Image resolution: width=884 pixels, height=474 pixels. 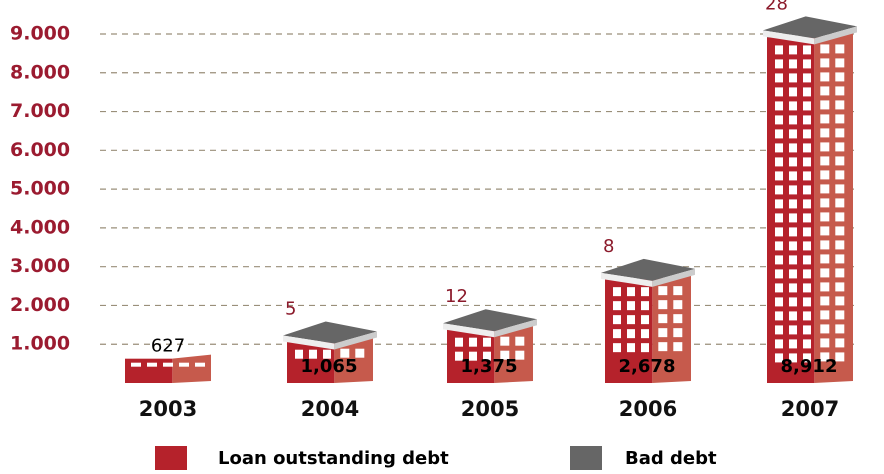 What do you see at coordinates (40, 189) in the screenshot?
I see `y-tick-label: 5.000` at bounding box center [40, 189].